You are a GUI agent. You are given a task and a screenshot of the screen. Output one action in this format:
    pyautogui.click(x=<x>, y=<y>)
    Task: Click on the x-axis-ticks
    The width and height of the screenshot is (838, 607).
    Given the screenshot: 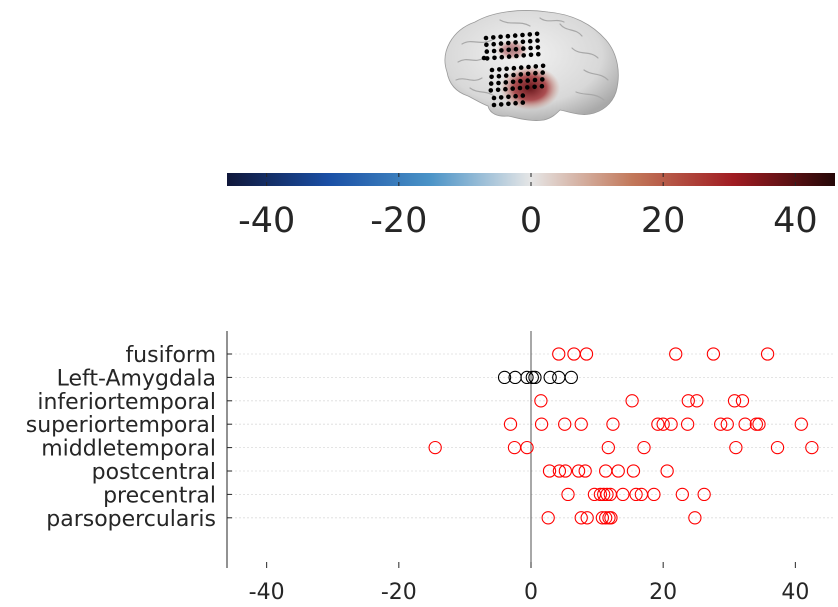 What is the action you would take?
    pyautogui.click(x=531, y=565)
    